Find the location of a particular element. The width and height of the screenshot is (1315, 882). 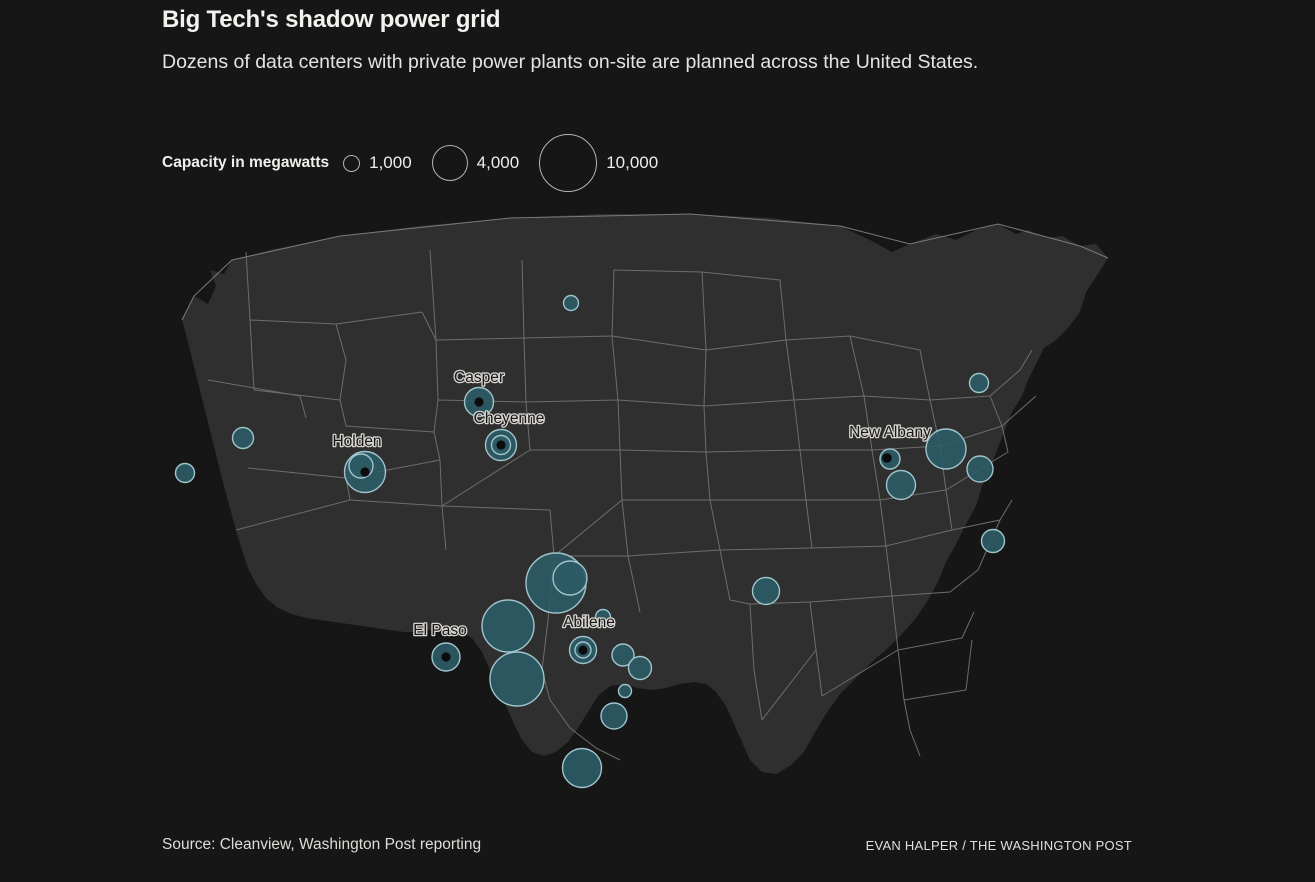

bubble-north-dakota is located at coordinates (571, 303).